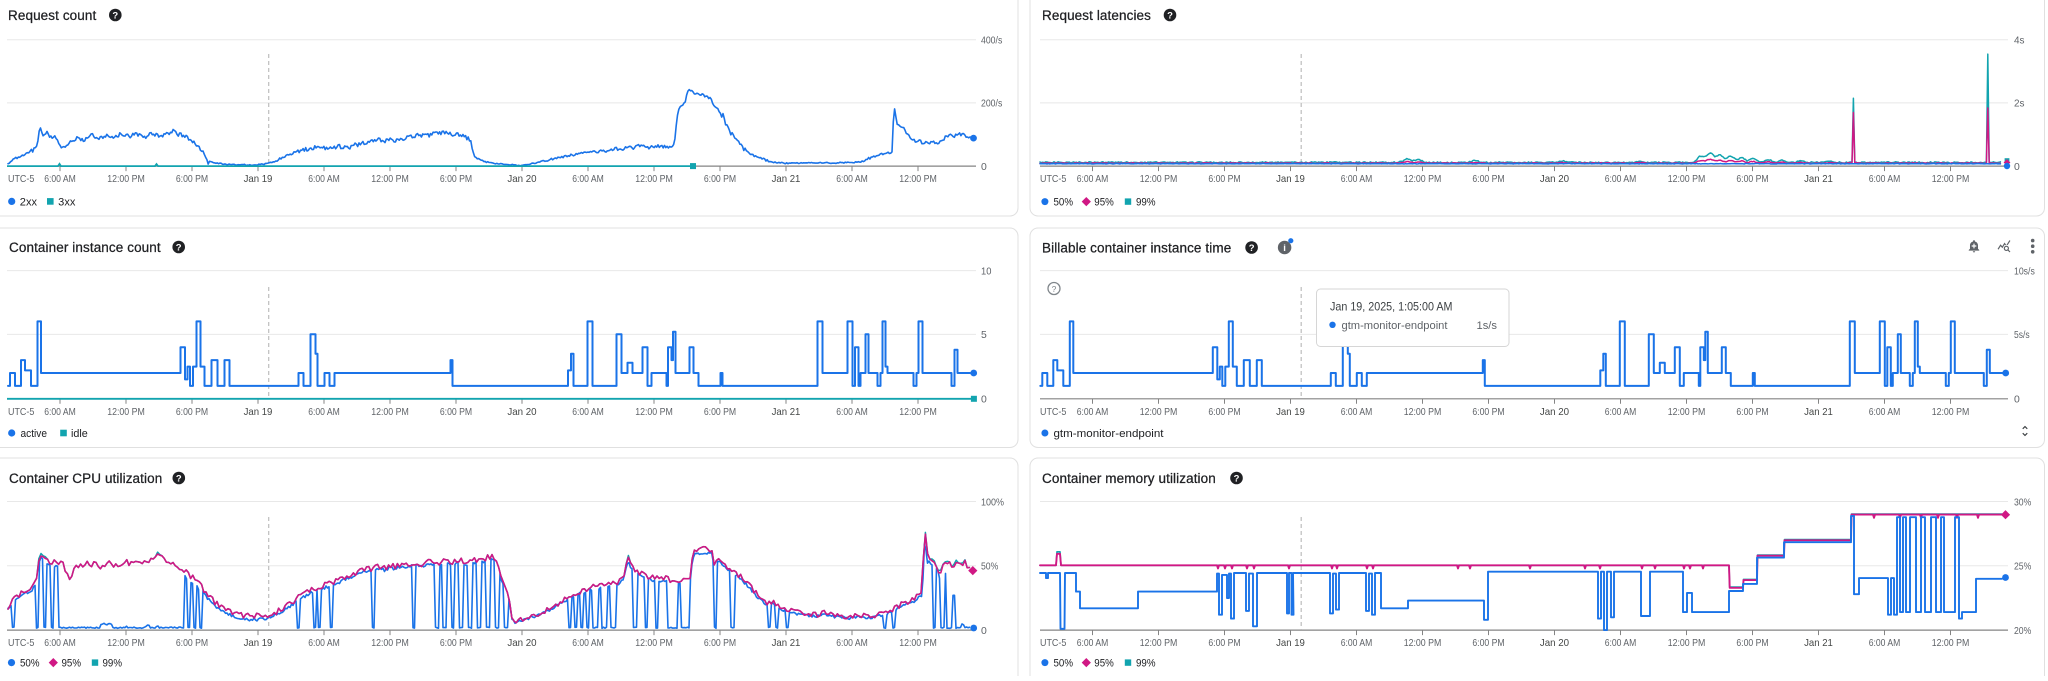 This screenshot has height=681, width=2048. Describe the element at coordinates (67, 203) in the screenshot. I see `svg-text: 3xx` at that location.